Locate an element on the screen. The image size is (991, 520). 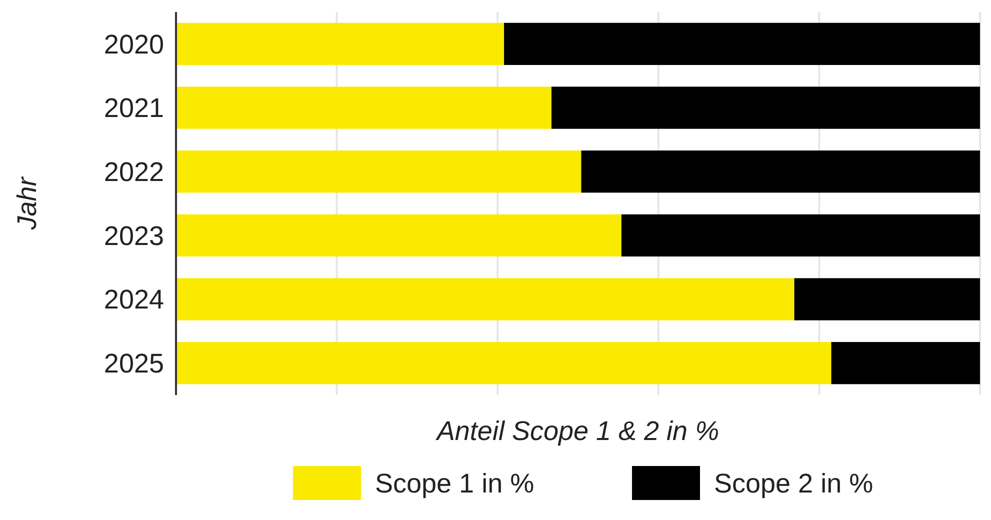
y-tick-label: 2021 is located at coordinates (134, 108).